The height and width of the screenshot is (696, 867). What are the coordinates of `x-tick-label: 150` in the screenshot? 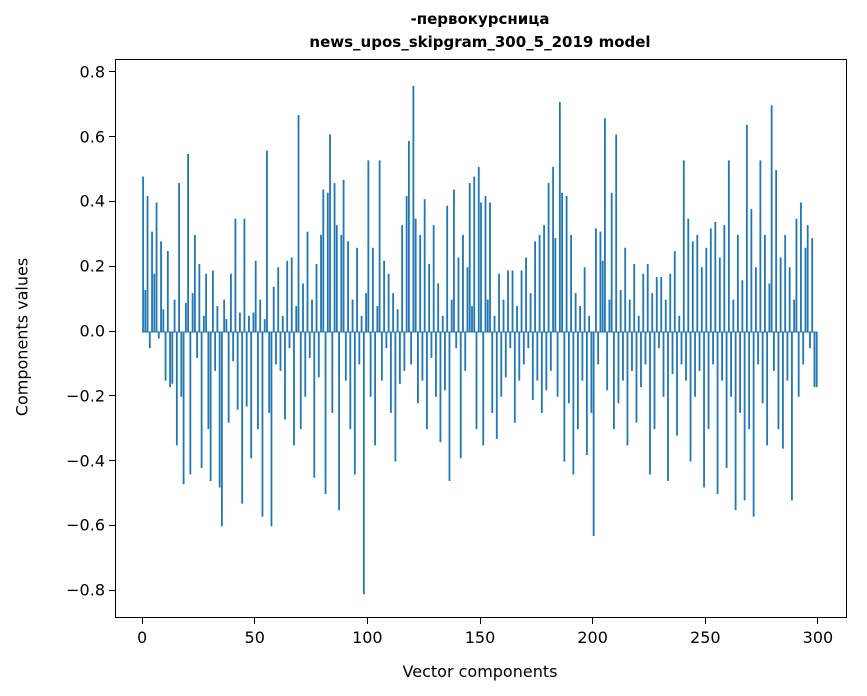 It's located at (480, 637).